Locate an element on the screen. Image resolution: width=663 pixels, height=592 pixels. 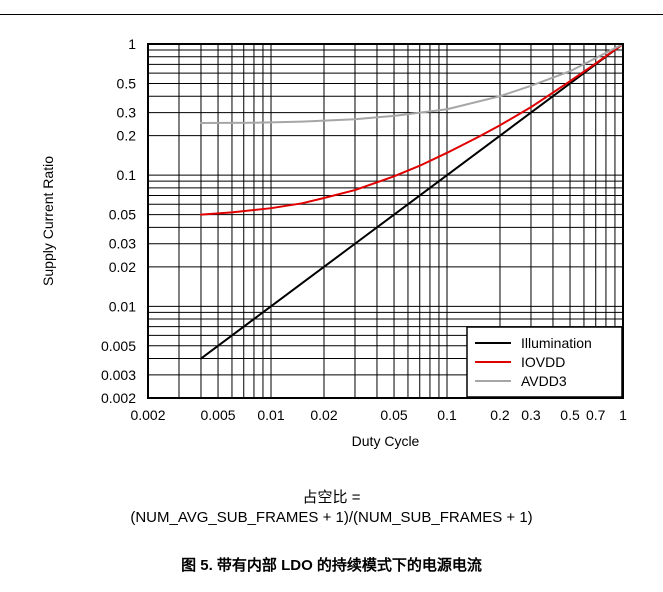
y-tick-label: 0.03 is located at coordinates (122, 244).